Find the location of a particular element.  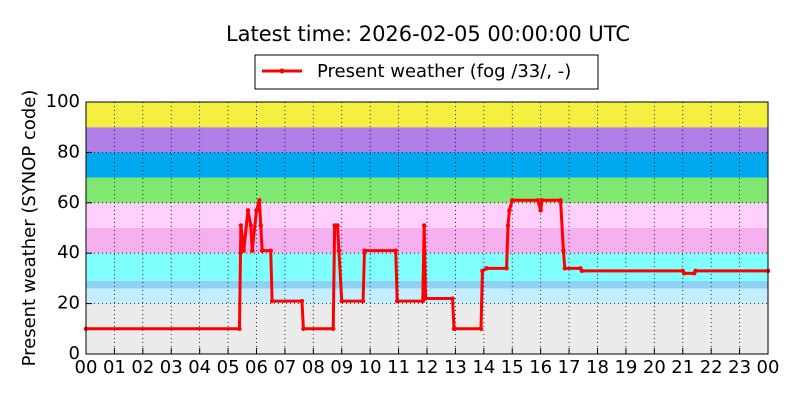

x-tick-label: 07 is located at coordinates (284, 367).